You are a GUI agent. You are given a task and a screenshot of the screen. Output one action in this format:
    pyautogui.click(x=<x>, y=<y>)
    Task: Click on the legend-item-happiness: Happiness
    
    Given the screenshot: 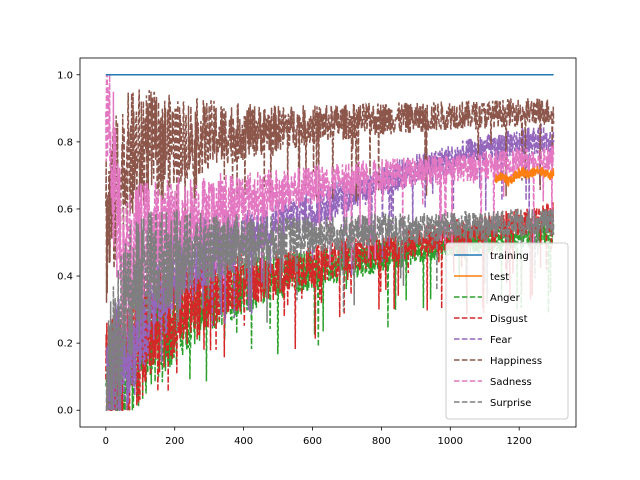 What is the action you would take?
    pyautogui.click(x=498, y=361)
    